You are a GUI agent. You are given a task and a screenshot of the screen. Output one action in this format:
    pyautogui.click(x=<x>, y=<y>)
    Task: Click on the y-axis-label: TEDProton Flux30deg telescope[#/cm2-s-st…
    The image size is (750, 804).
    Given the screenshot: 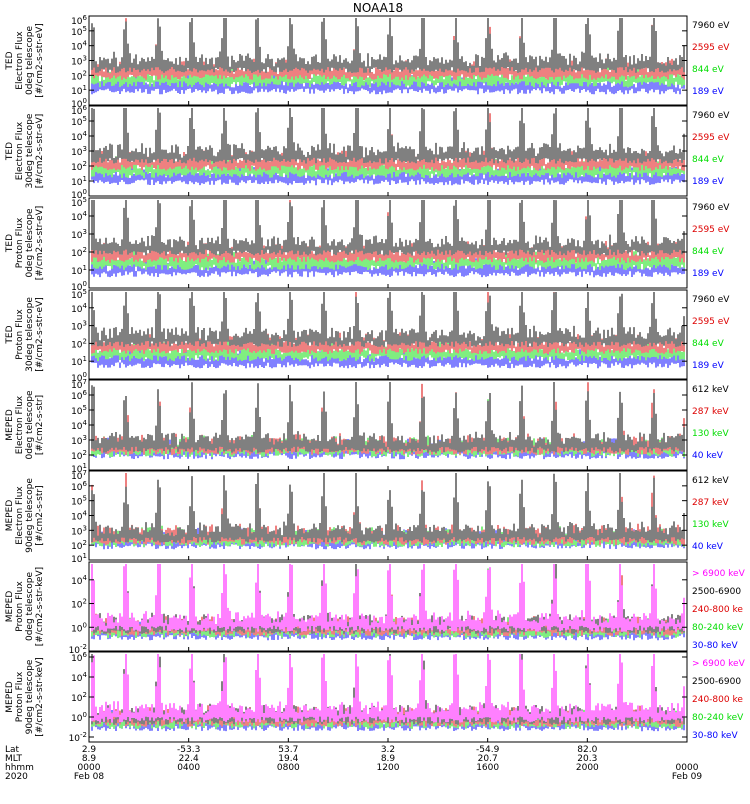 What is the action you would take?
    pyautogui.click(x=25, y=334)
    